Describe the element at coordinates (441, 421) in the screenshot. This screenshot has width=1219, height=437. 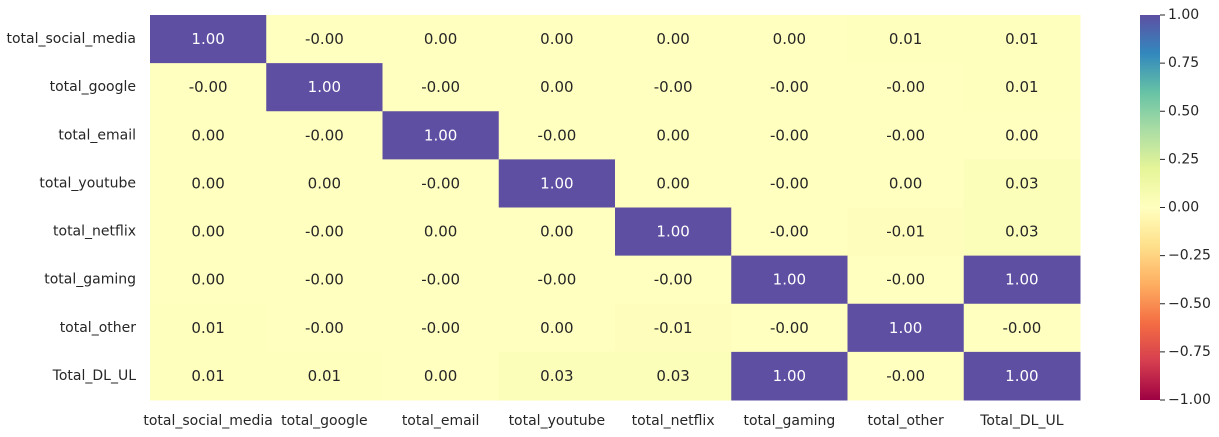
I see `column-tick-label: total_email` at that location.